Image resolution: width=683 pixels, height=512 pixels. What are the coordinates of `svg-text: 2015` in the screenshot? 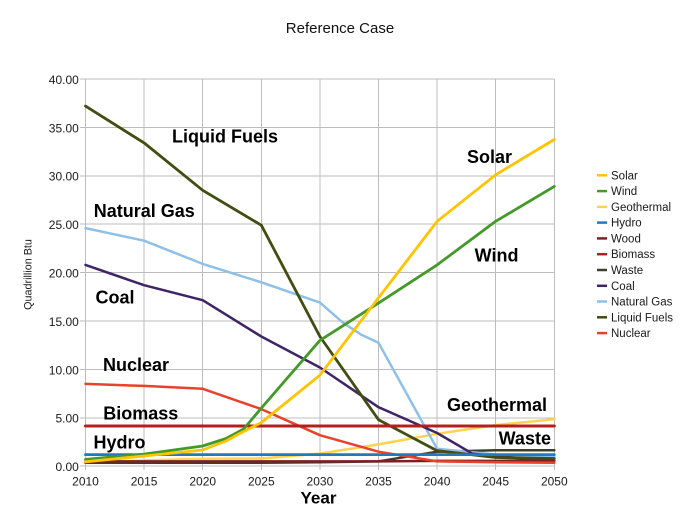 It's located at (144, 482).